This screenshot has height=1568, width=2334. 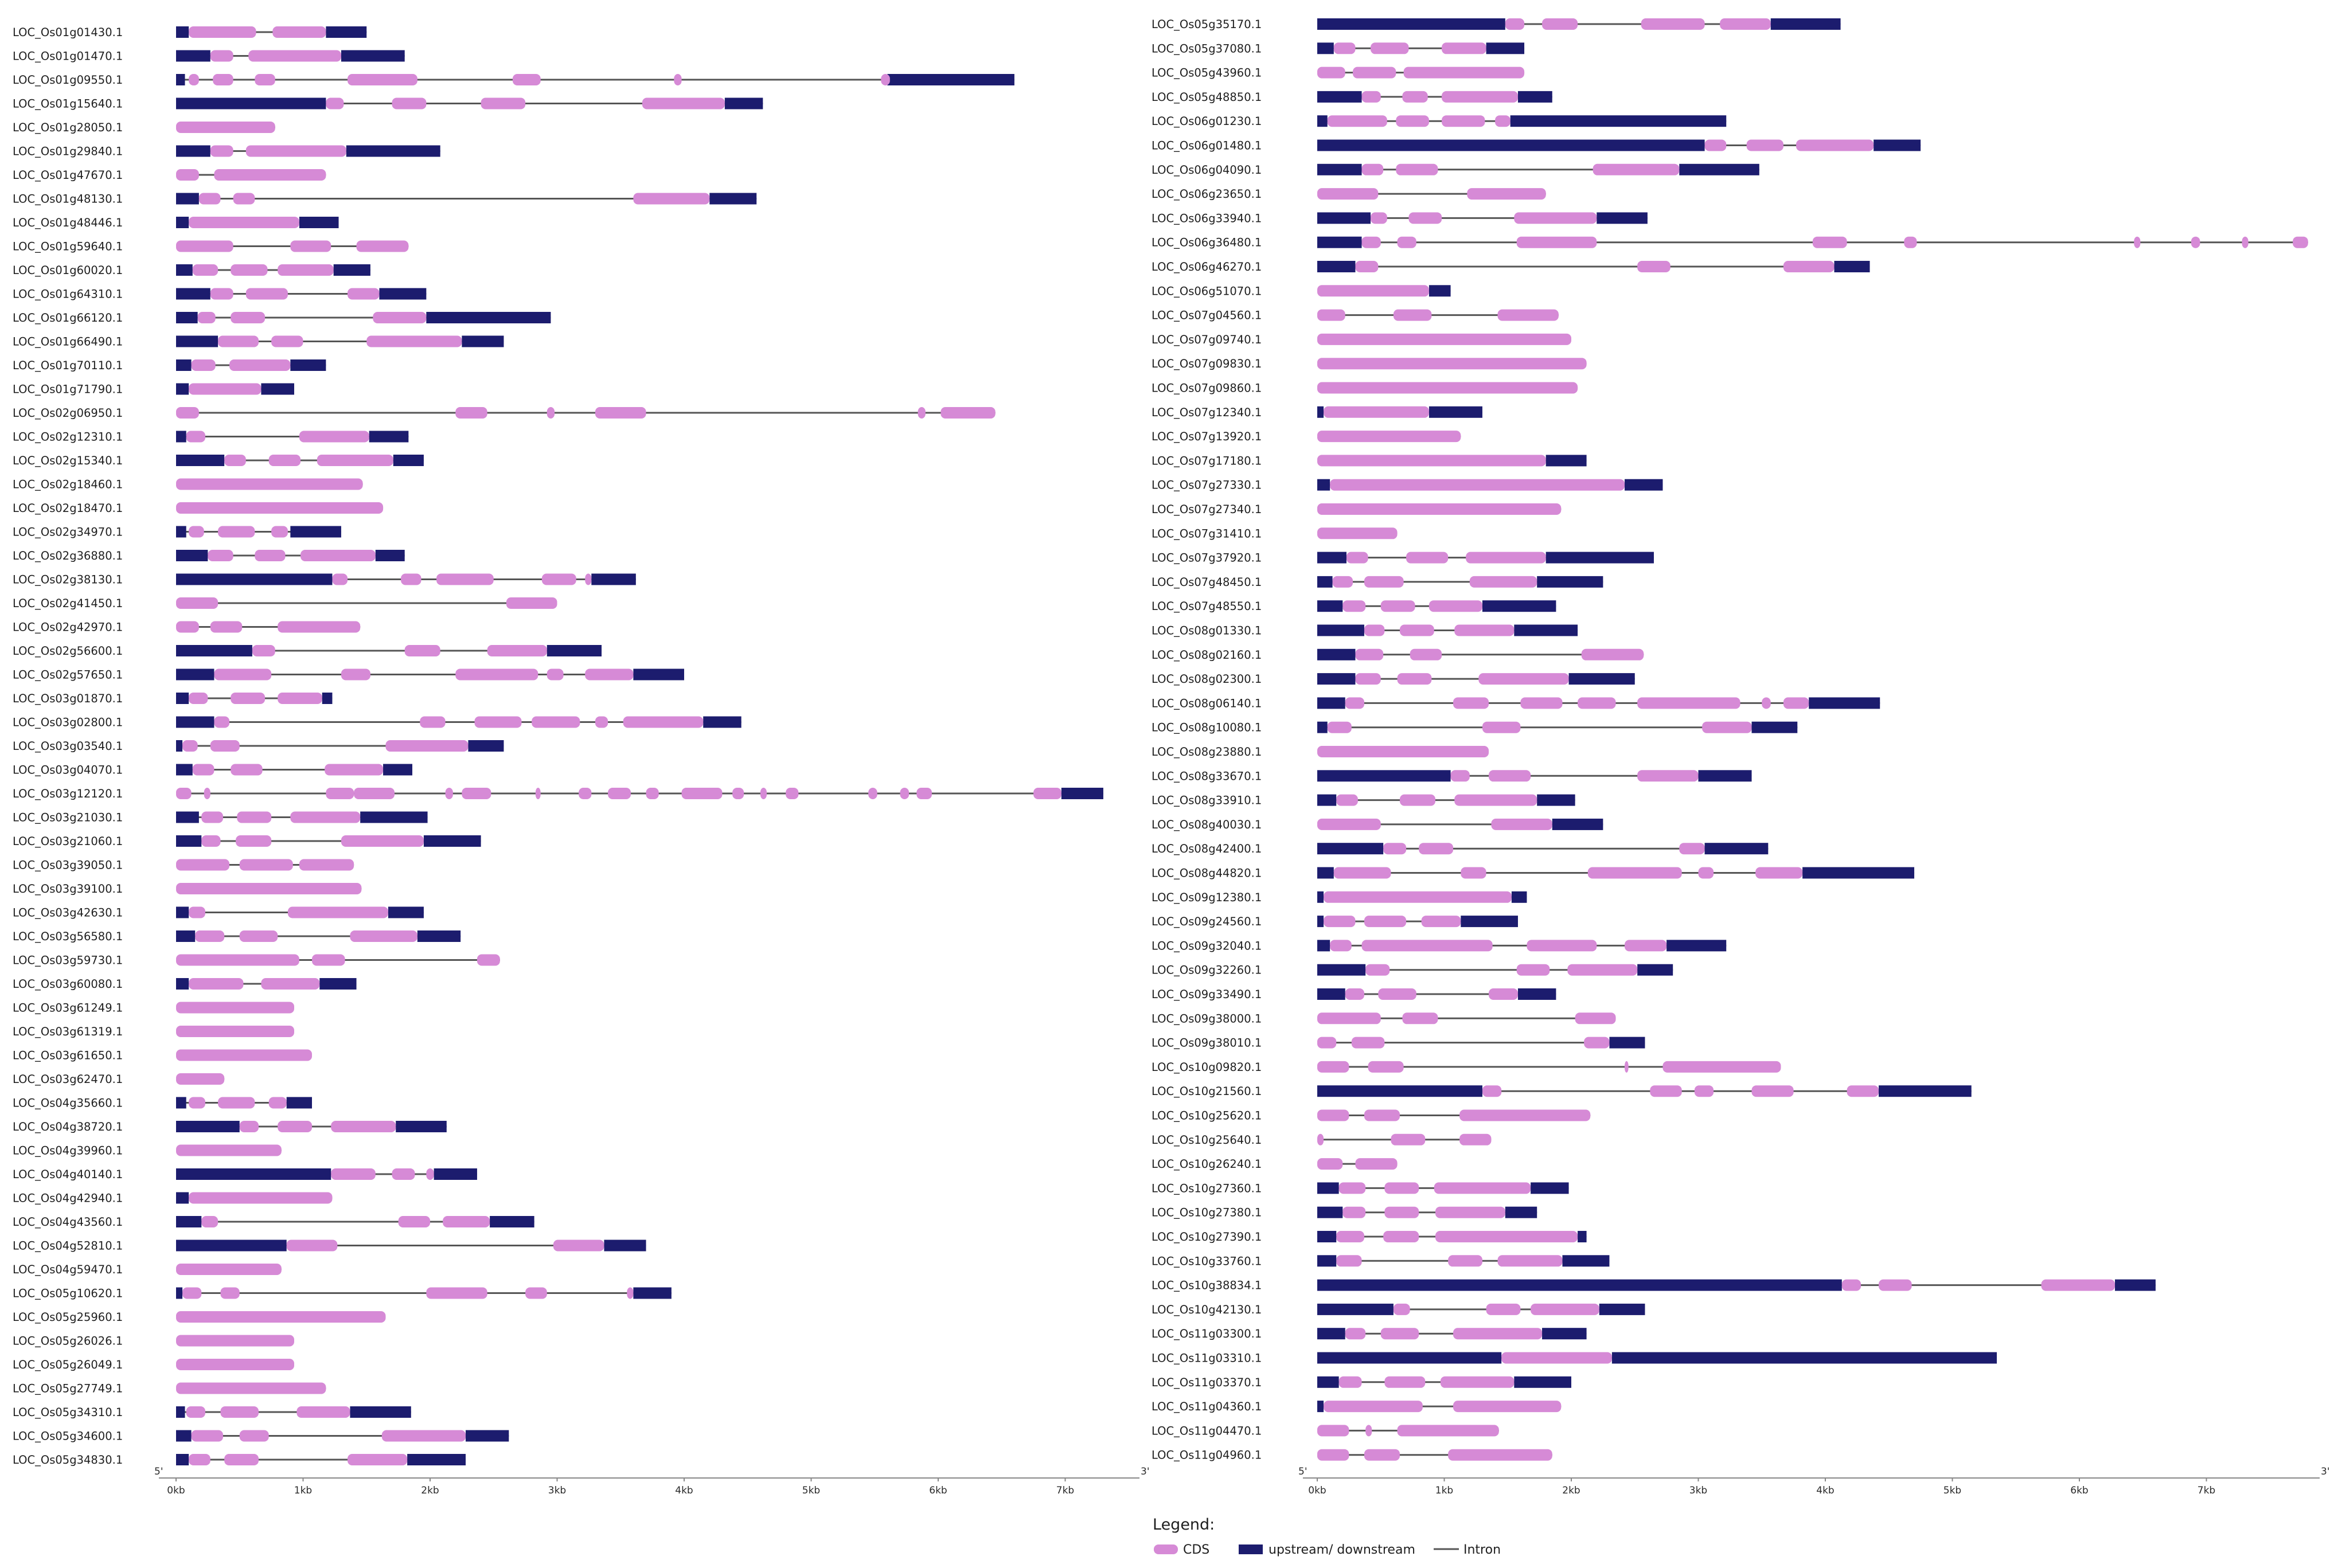 What do you see at coordinates (68, 580) in the screenshot?
I see `gene-label: LOC_Os02g38130.1` at bounding box center [68, 580].